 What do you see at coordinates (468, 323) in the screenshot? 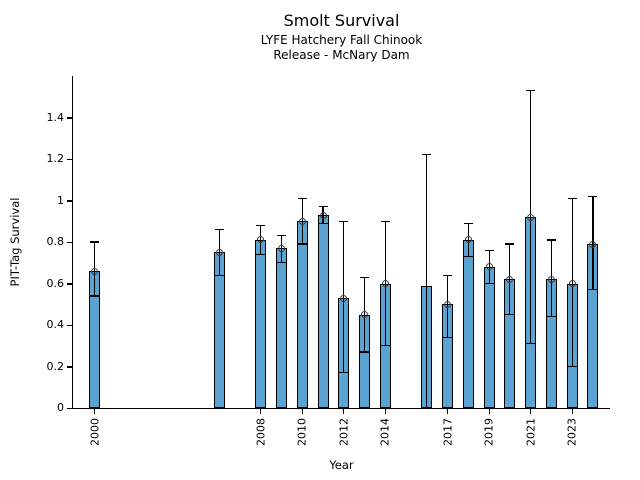
I see `bar-2018` at bounding box center [468, 323].